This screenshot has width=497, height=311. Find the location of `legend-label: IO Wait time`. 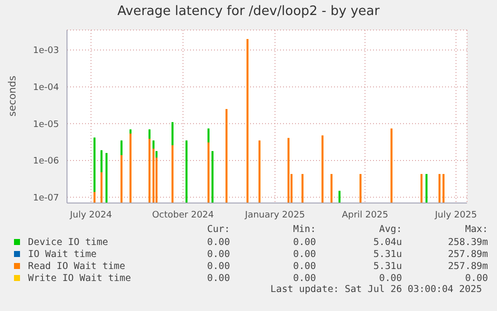

legend-label: IO Wait time is located at coordinates (63, 254).